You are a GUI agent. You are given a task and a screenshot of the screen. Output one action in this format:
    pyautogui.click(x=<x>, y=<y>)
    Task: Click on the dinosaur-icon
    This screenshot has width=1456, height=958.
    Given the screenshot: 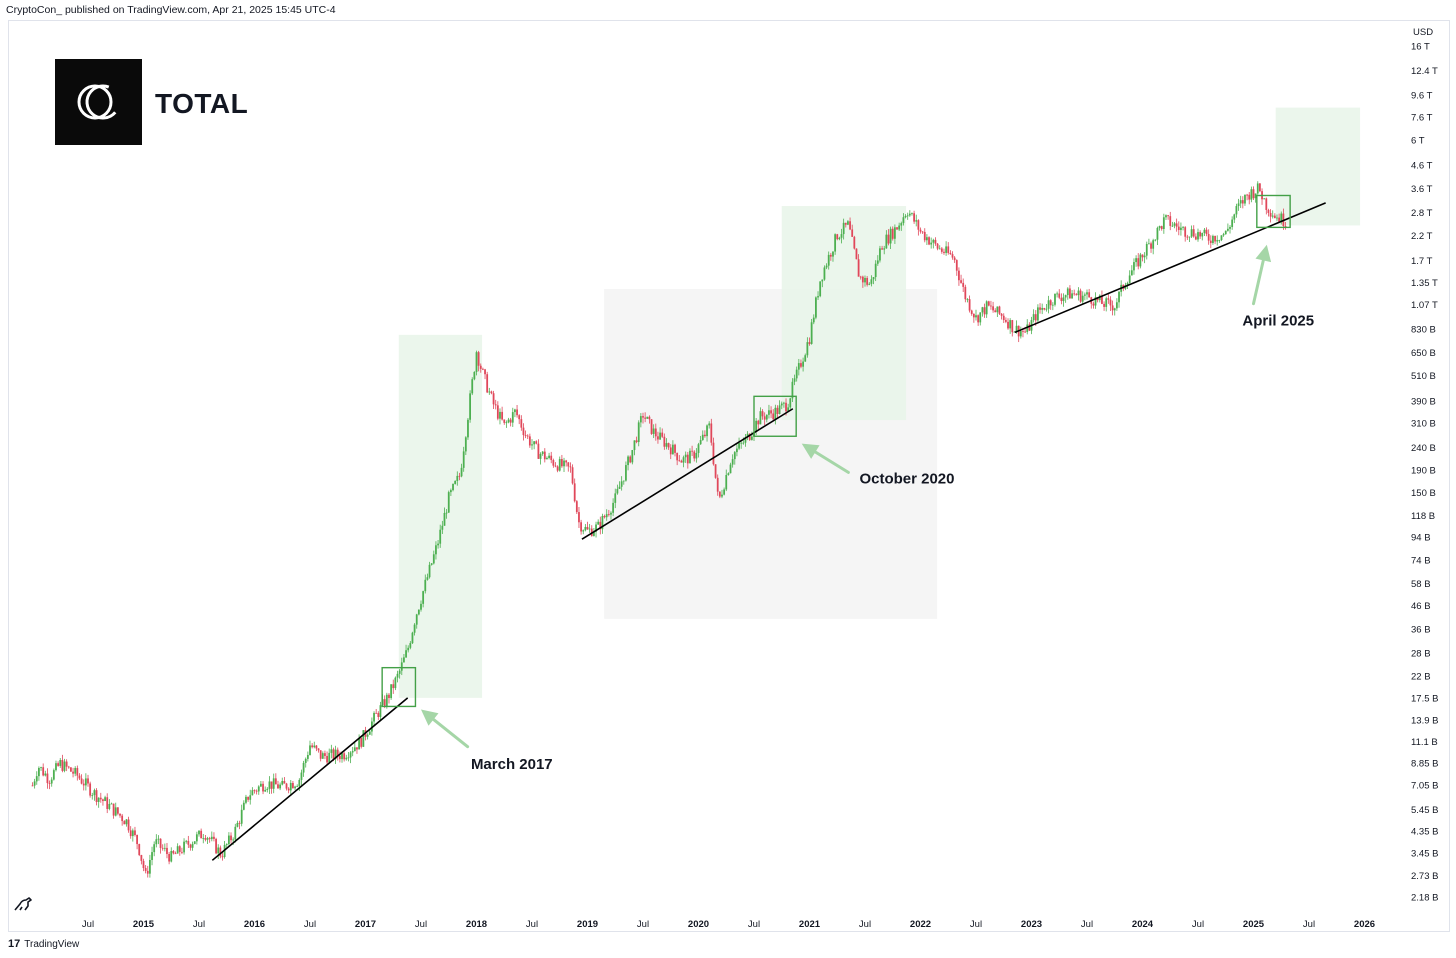 What is the action you would take?
    pyautogui.click(x=23, y=903)
    